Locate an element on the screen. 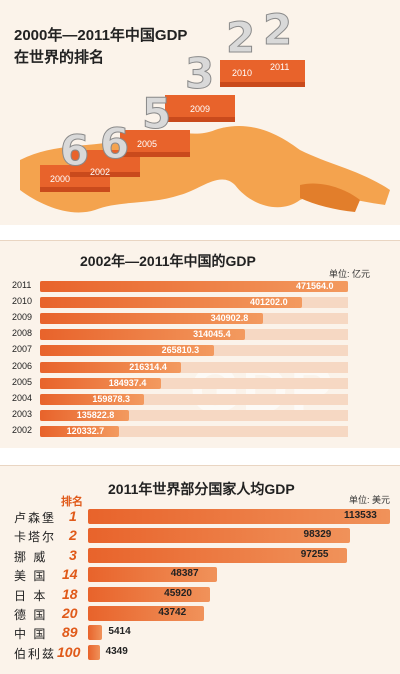 Image resolution: width=400 pixels, height=674 pixels. country-label: 挪 威 is located at coordinates (31, 556).